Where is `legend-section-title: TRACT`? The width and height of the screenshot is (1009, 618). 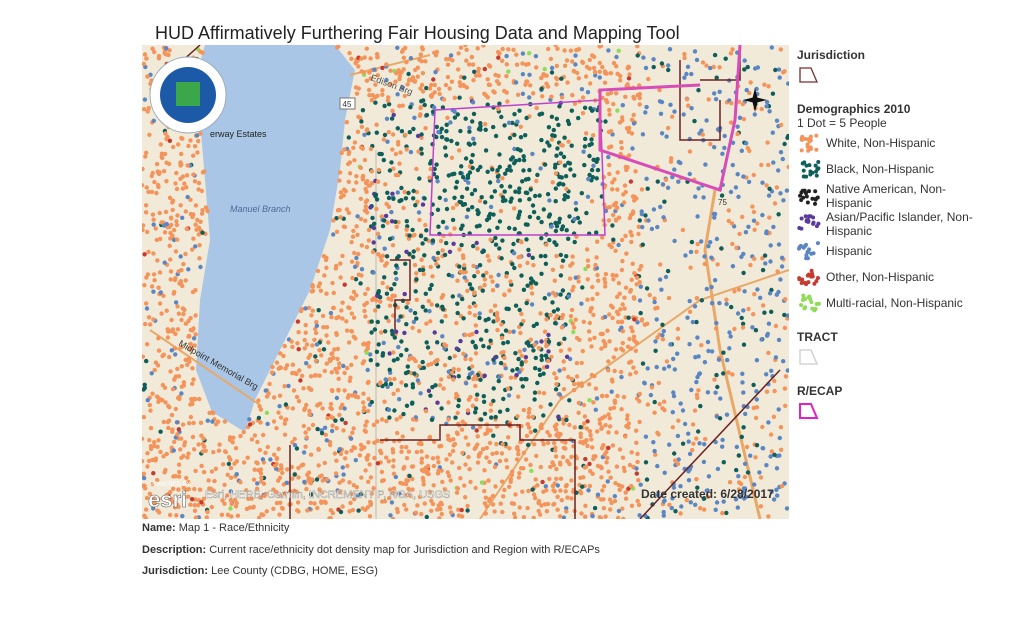 legend-section-title: TRACT is located at coordinates (817, 337).